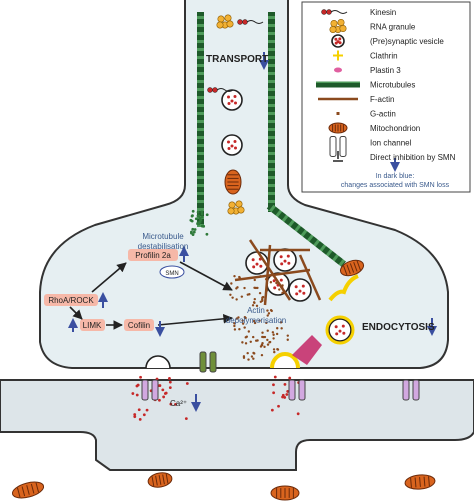 Image resolution: width=474 pixels, height=504 pixels. Describe the element at coordinates (393, 27) in the screenshot. I see `legend-label: RNA granule` at that location.